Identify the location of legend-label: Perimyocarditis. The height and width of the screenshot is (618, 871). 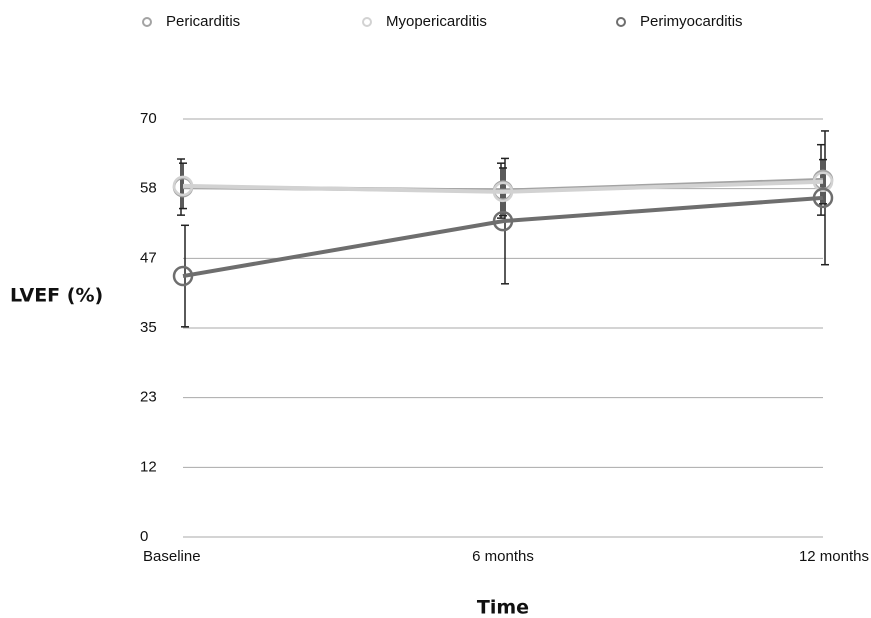
(691, 21).